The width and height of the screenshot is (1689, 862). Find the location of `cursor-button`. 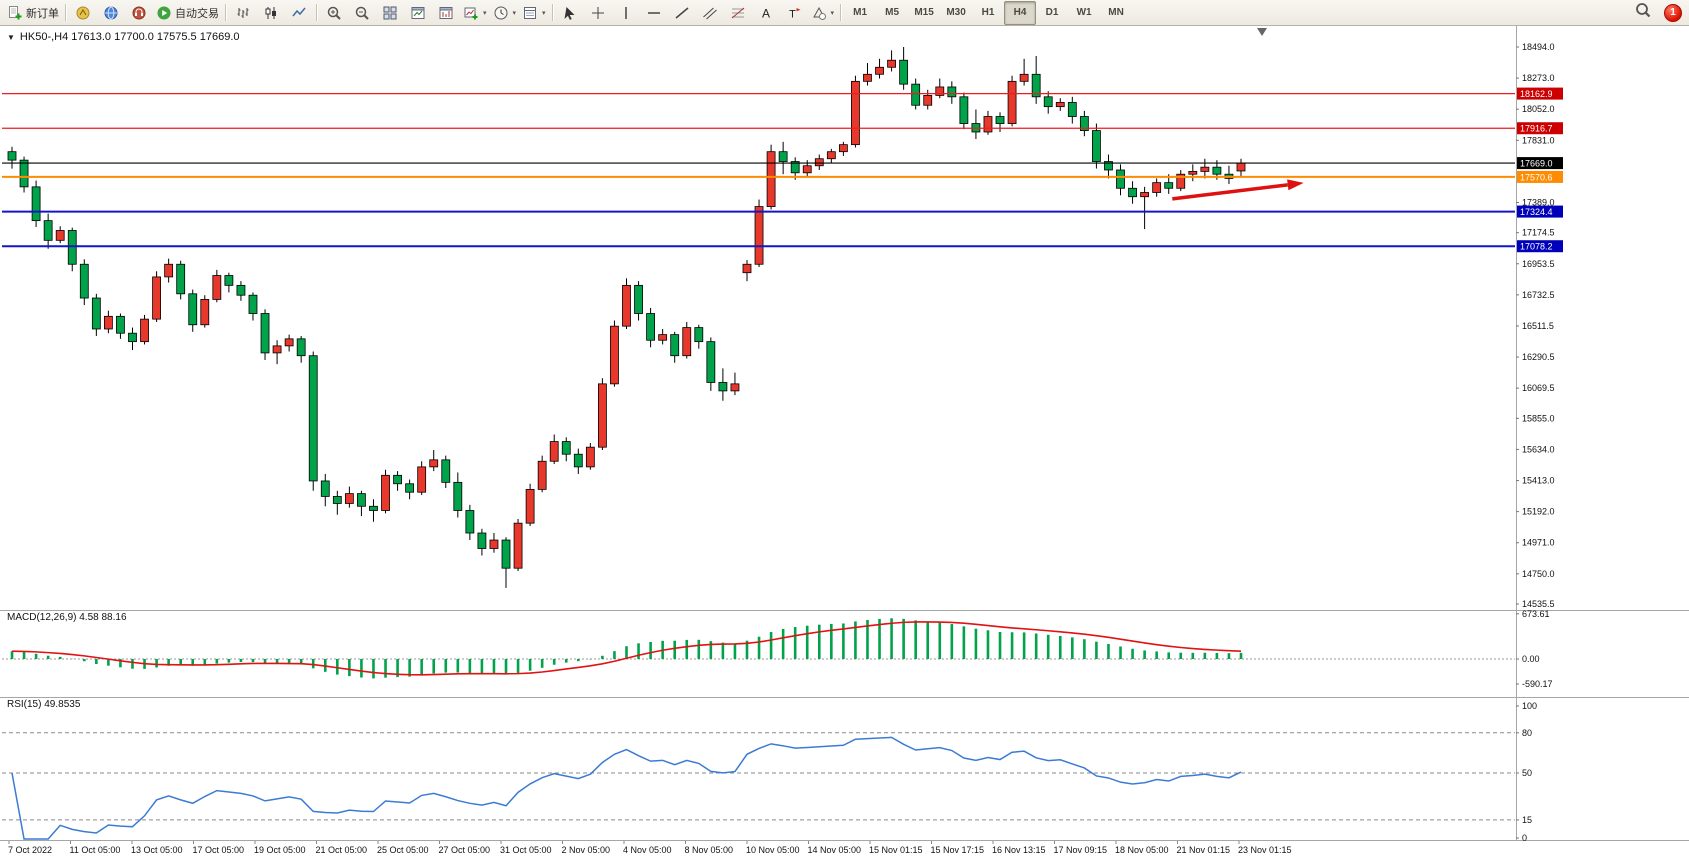

cursor-button is located at coordinates (570, 13).